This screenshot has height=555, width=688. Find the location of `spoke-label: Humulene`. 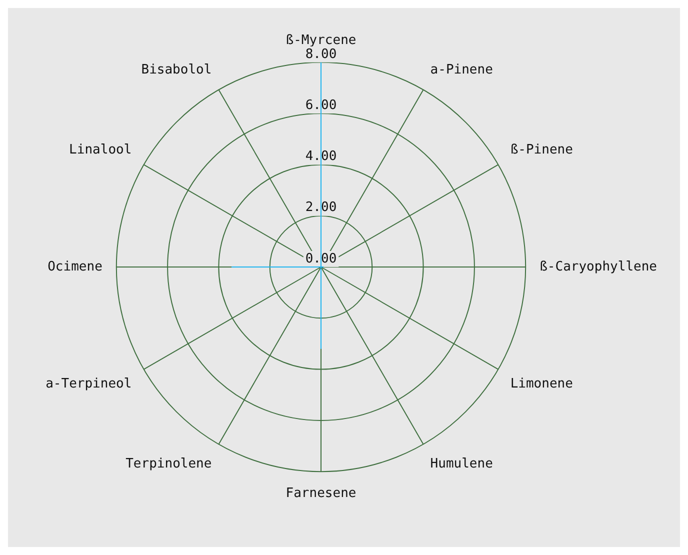

spoke-label: Humulene is located at coordinates (462, 464).